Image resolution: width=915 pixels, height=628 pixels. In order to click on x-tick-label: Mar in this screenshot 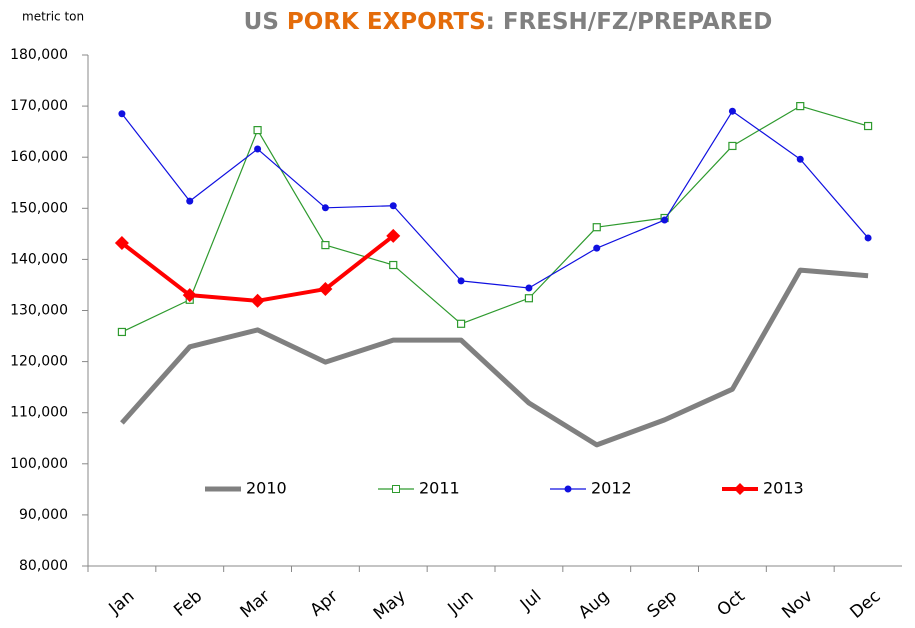, I will do `click(255, 604)`.